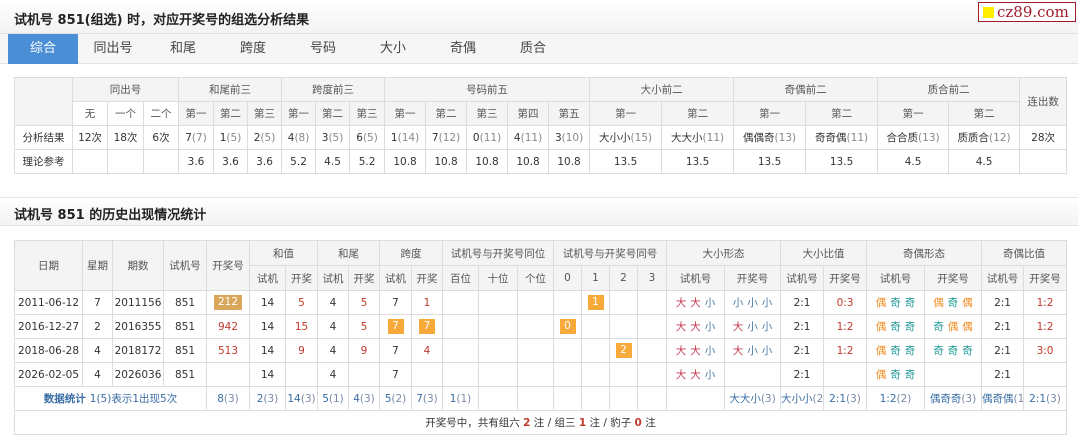  I want to click on tab-2: 和尾, so click(182, 48).